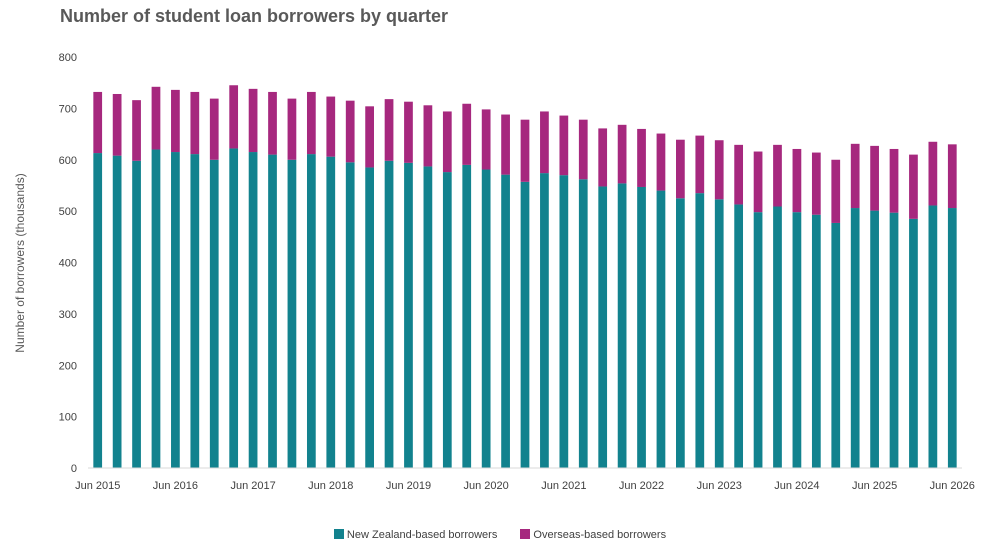 The image size is (1000, 555). I want to click on y-axis-ticks: 0 100 200 300 400 500 600 700 800, so click(68, 263).